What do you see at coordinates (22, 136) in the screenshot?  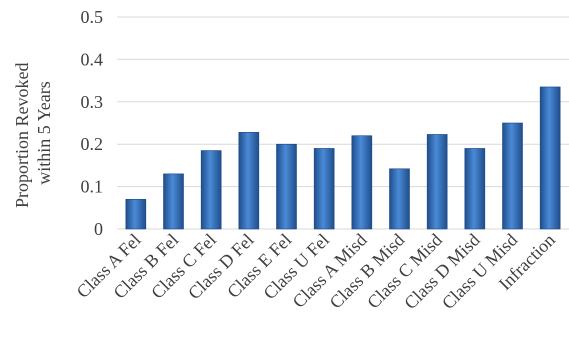 I see `y-axis-label-line-1: Proportion Revoked` at bounding box center [22, 136].